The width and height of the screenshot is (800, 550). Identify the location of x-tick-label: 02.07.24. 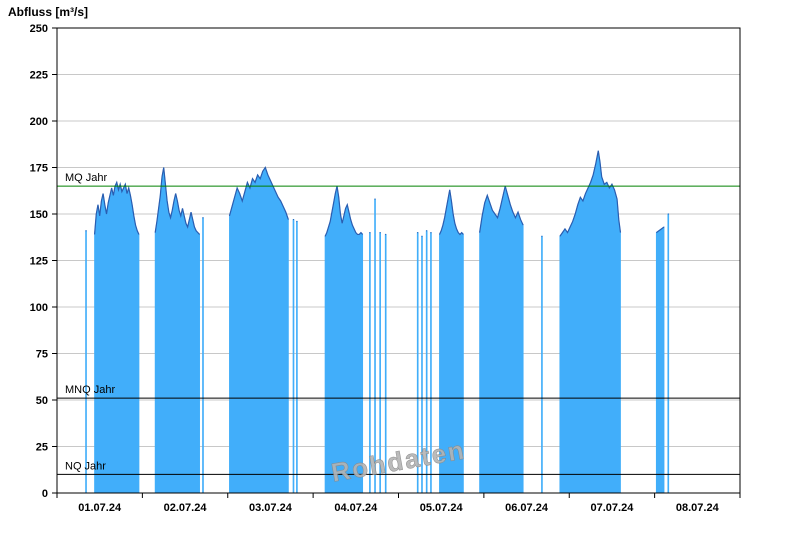
(186, 508).